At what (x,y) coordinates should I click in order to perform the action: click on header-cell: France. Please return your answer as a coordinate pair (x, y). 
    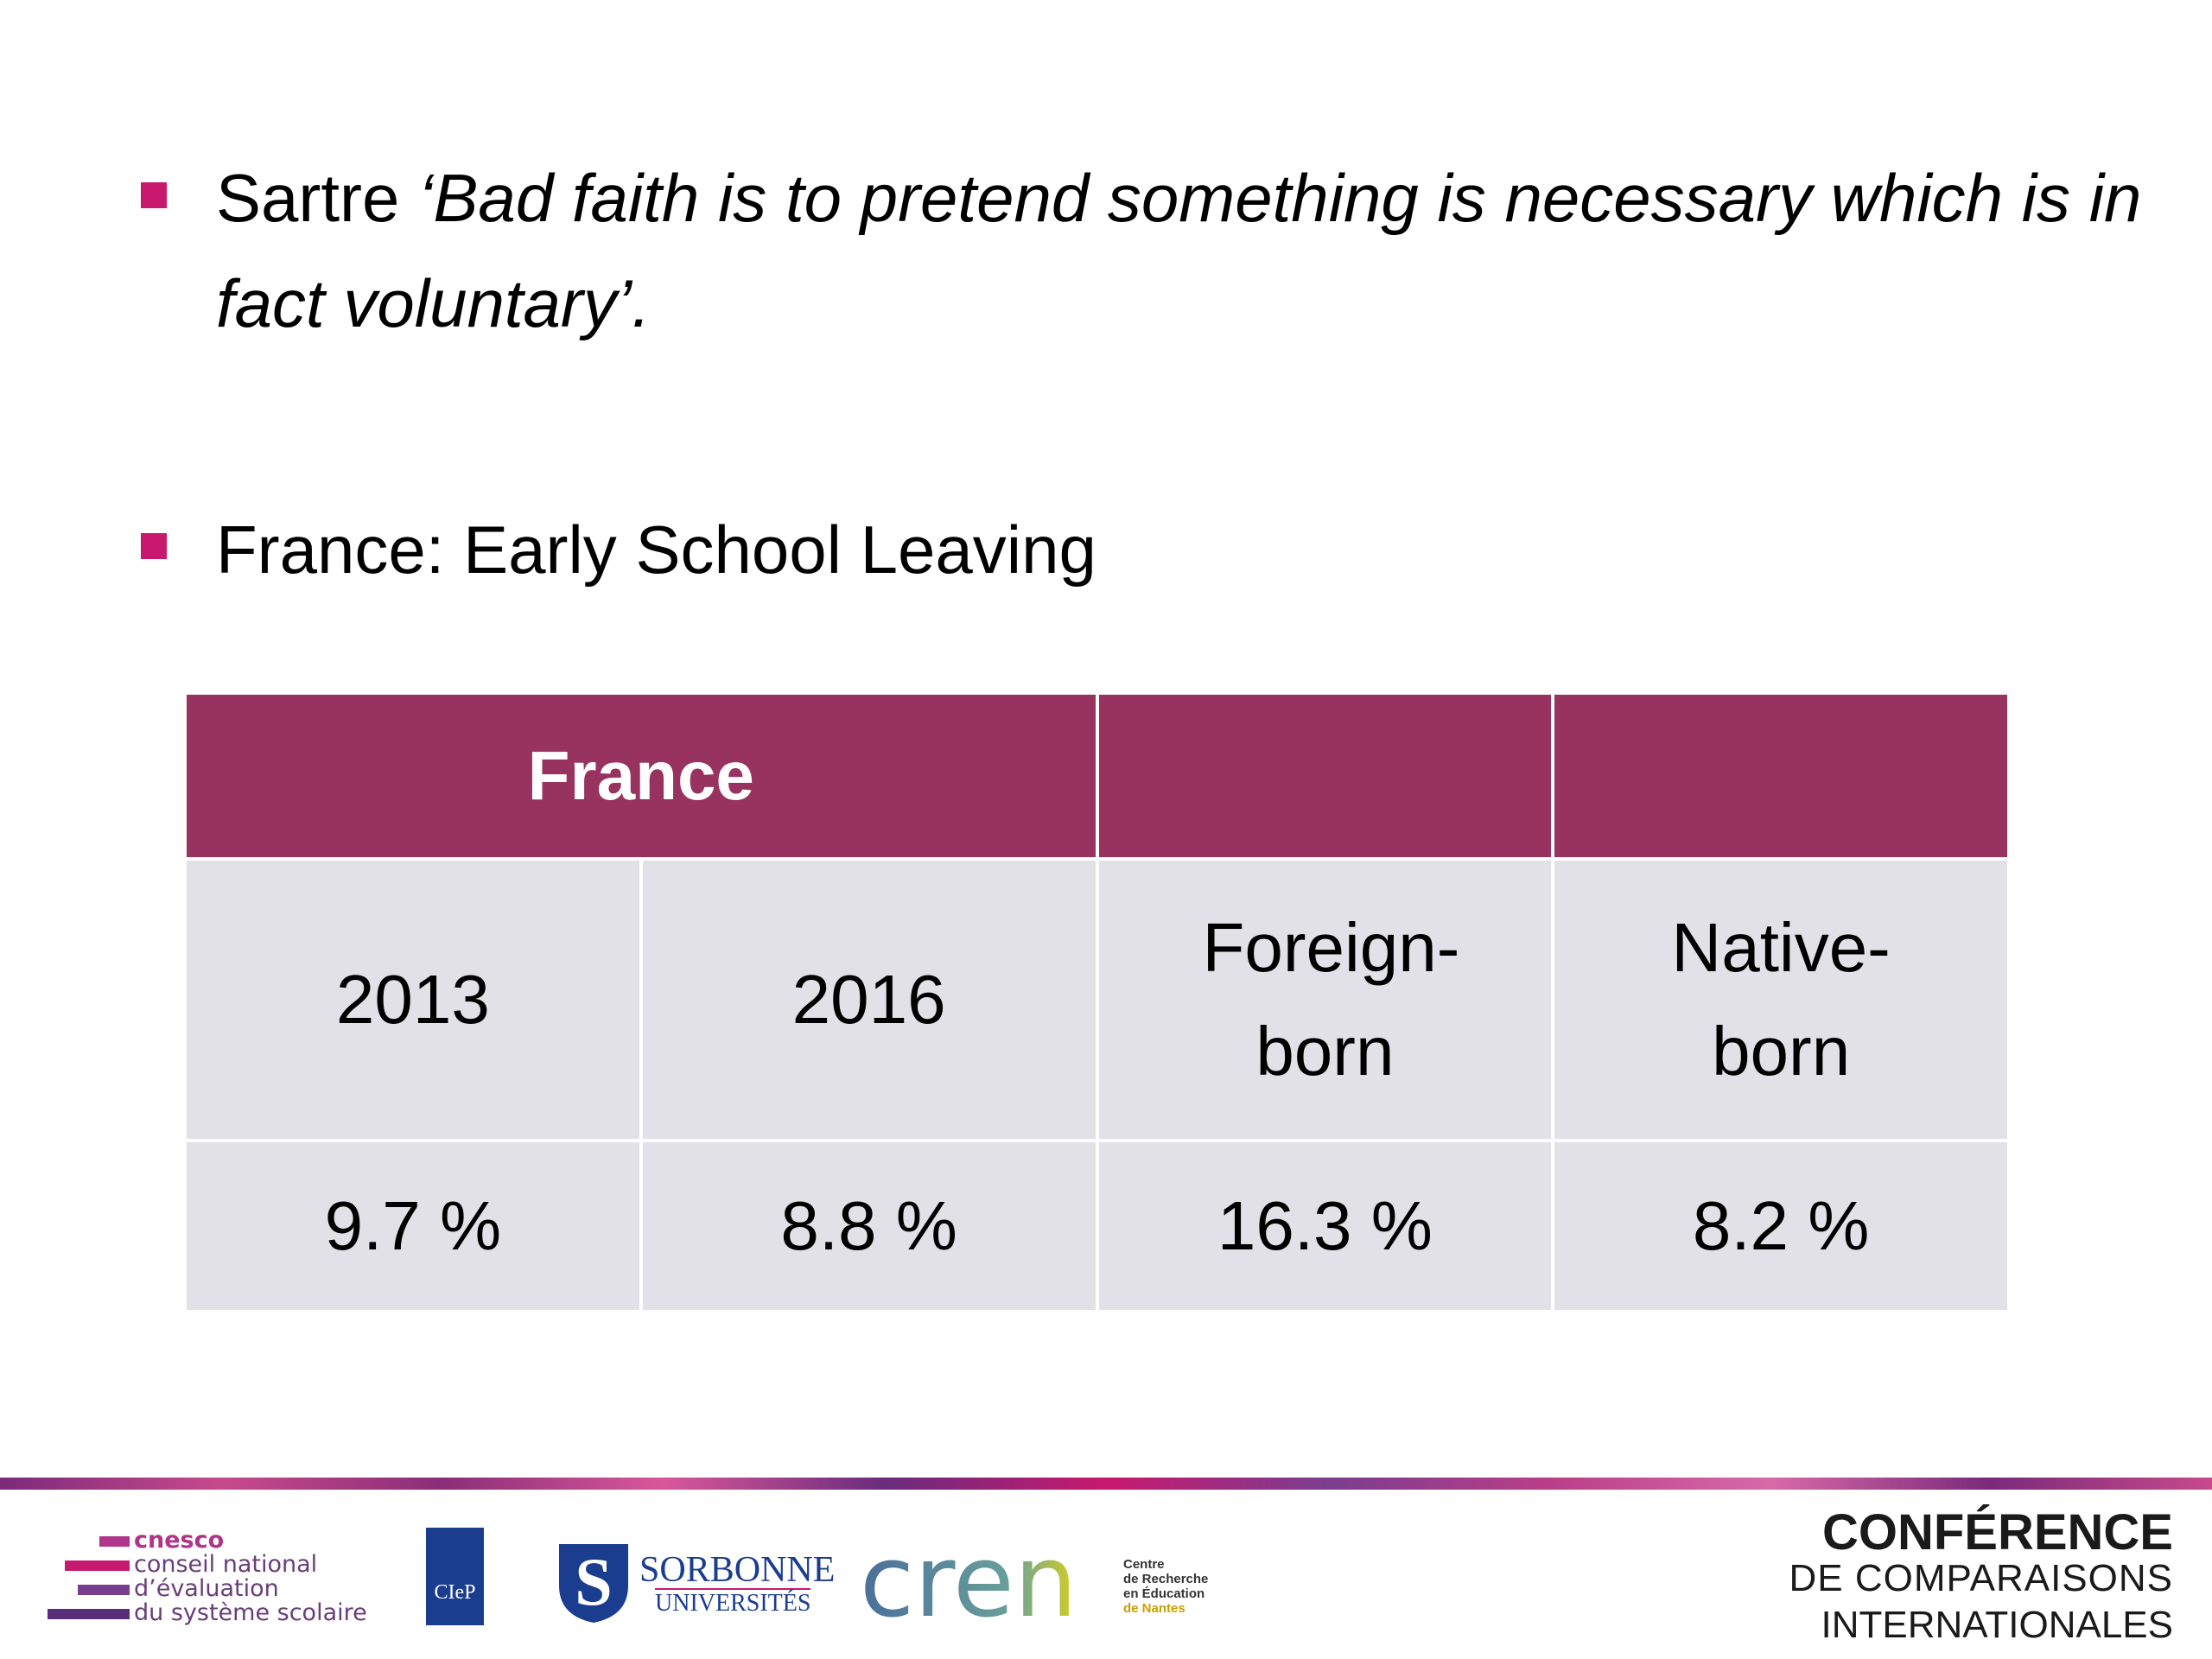
    Looking at the image, I should click on (641, 776).